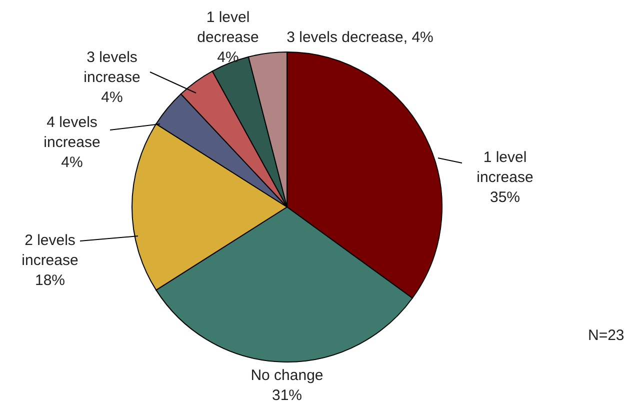  Describe the element at coordinates (505, 197) in the screenshot. I see `data-label: 35%` at that location.